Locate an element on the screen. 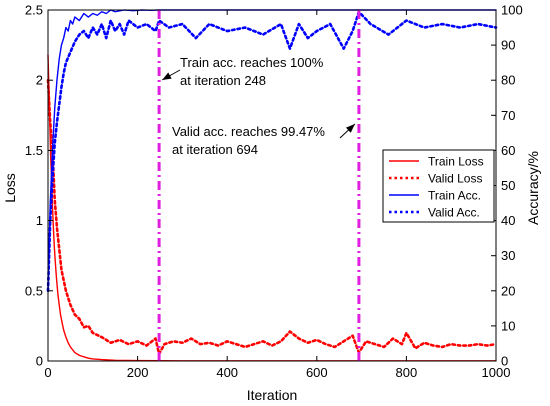 This screenshot has height=406, width=550. annotation-2-line2: at iteration 694 is located at coordinates (215, 149).